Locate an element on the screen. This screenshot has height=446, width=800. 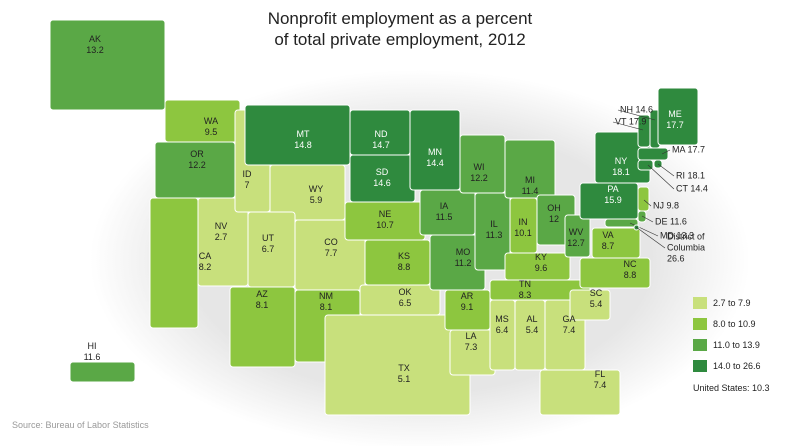
state-value: 5.1 is located at coordinates (404, 379).